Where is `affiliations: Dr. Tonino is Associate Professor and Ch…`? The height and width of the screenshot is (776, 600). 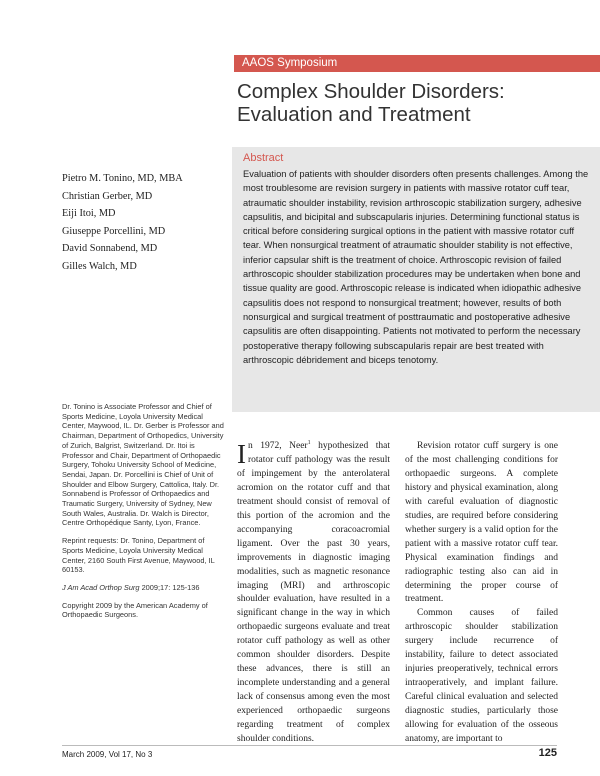 affiliations: Dr. Tonino is Associate Professor and Ch… is located at coordinates (143, 465).